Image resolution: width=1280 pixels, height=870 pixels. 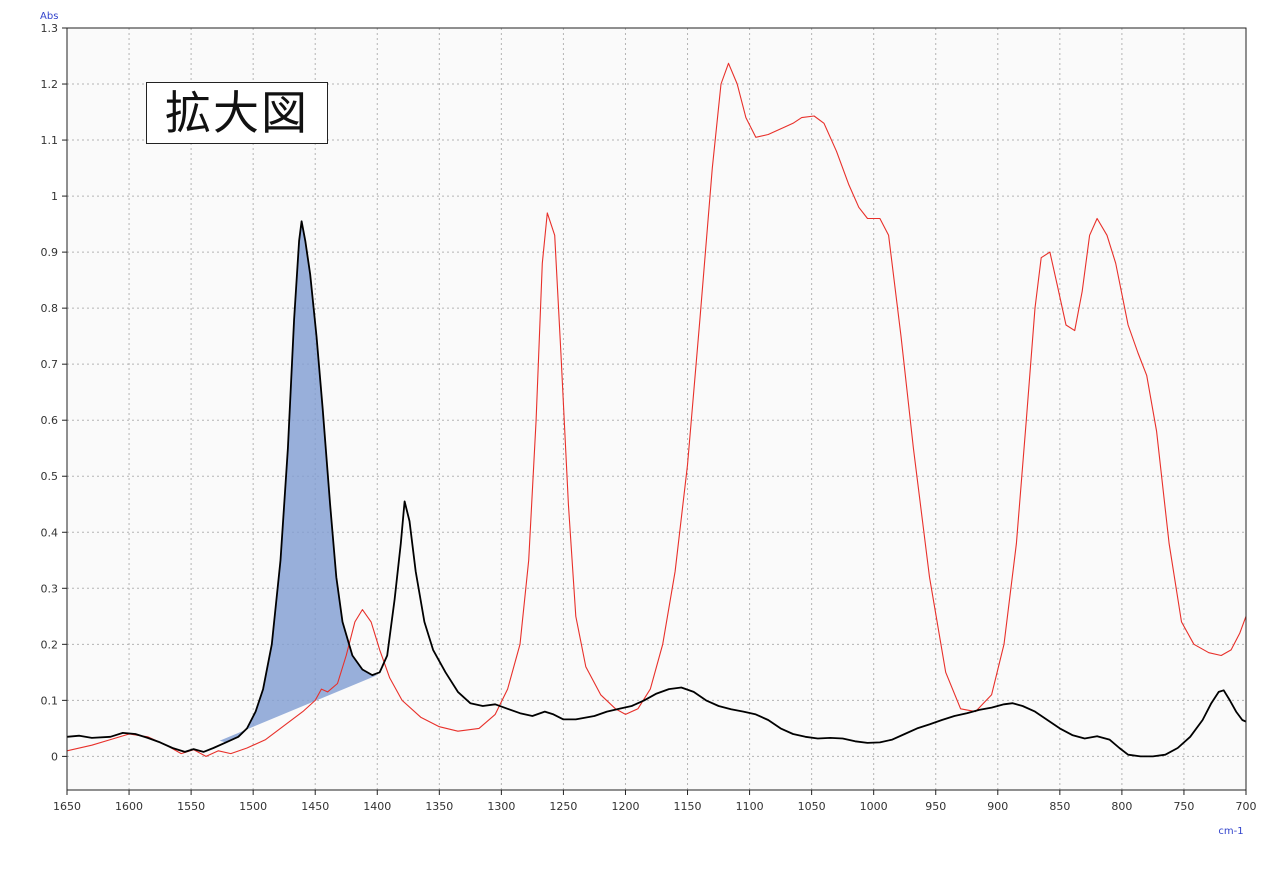 What do you see at coordinates (750, 806) in the screenshot?
I see `x-tick-label: 1100` at bounding box center [750, 806].